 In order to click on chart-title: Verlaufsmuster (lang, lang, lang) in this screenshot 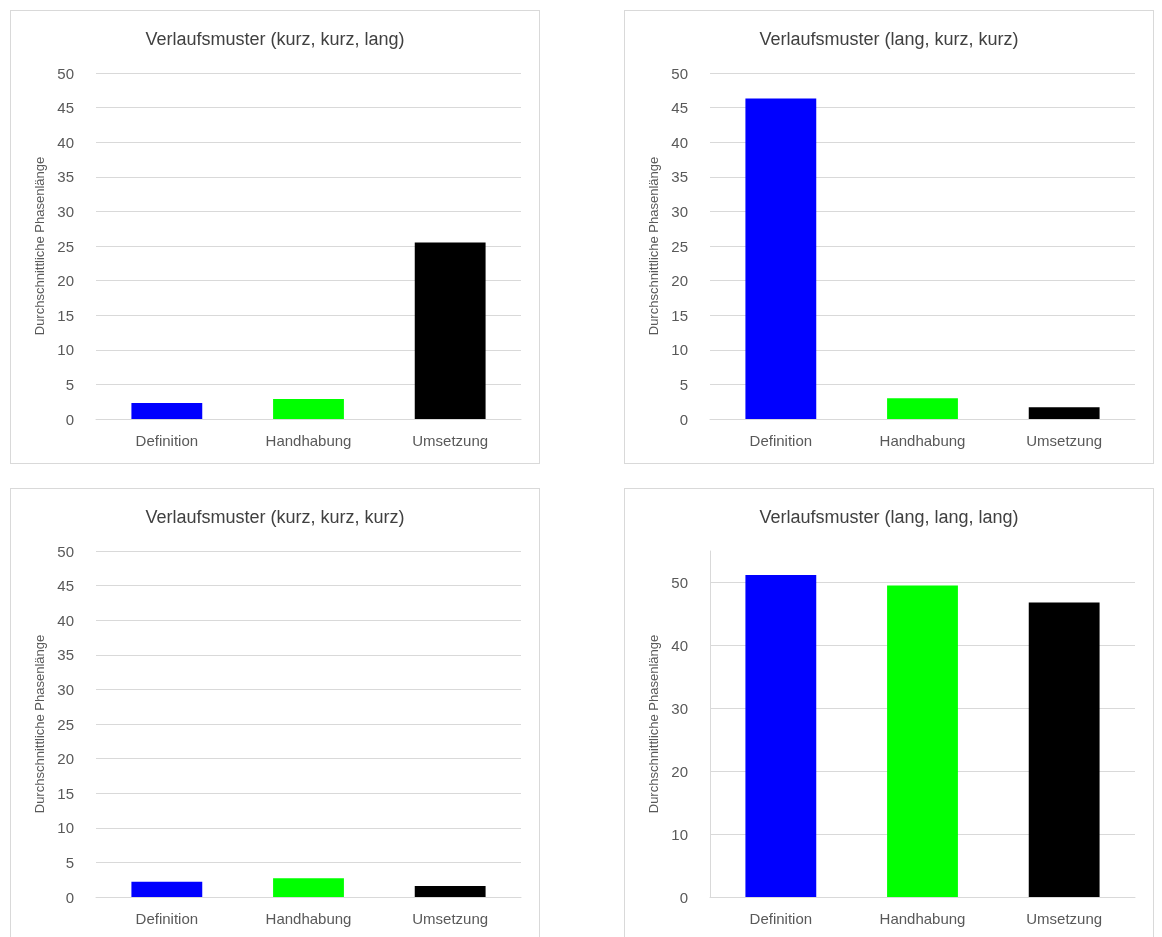, I will do `click(889, 517)`.